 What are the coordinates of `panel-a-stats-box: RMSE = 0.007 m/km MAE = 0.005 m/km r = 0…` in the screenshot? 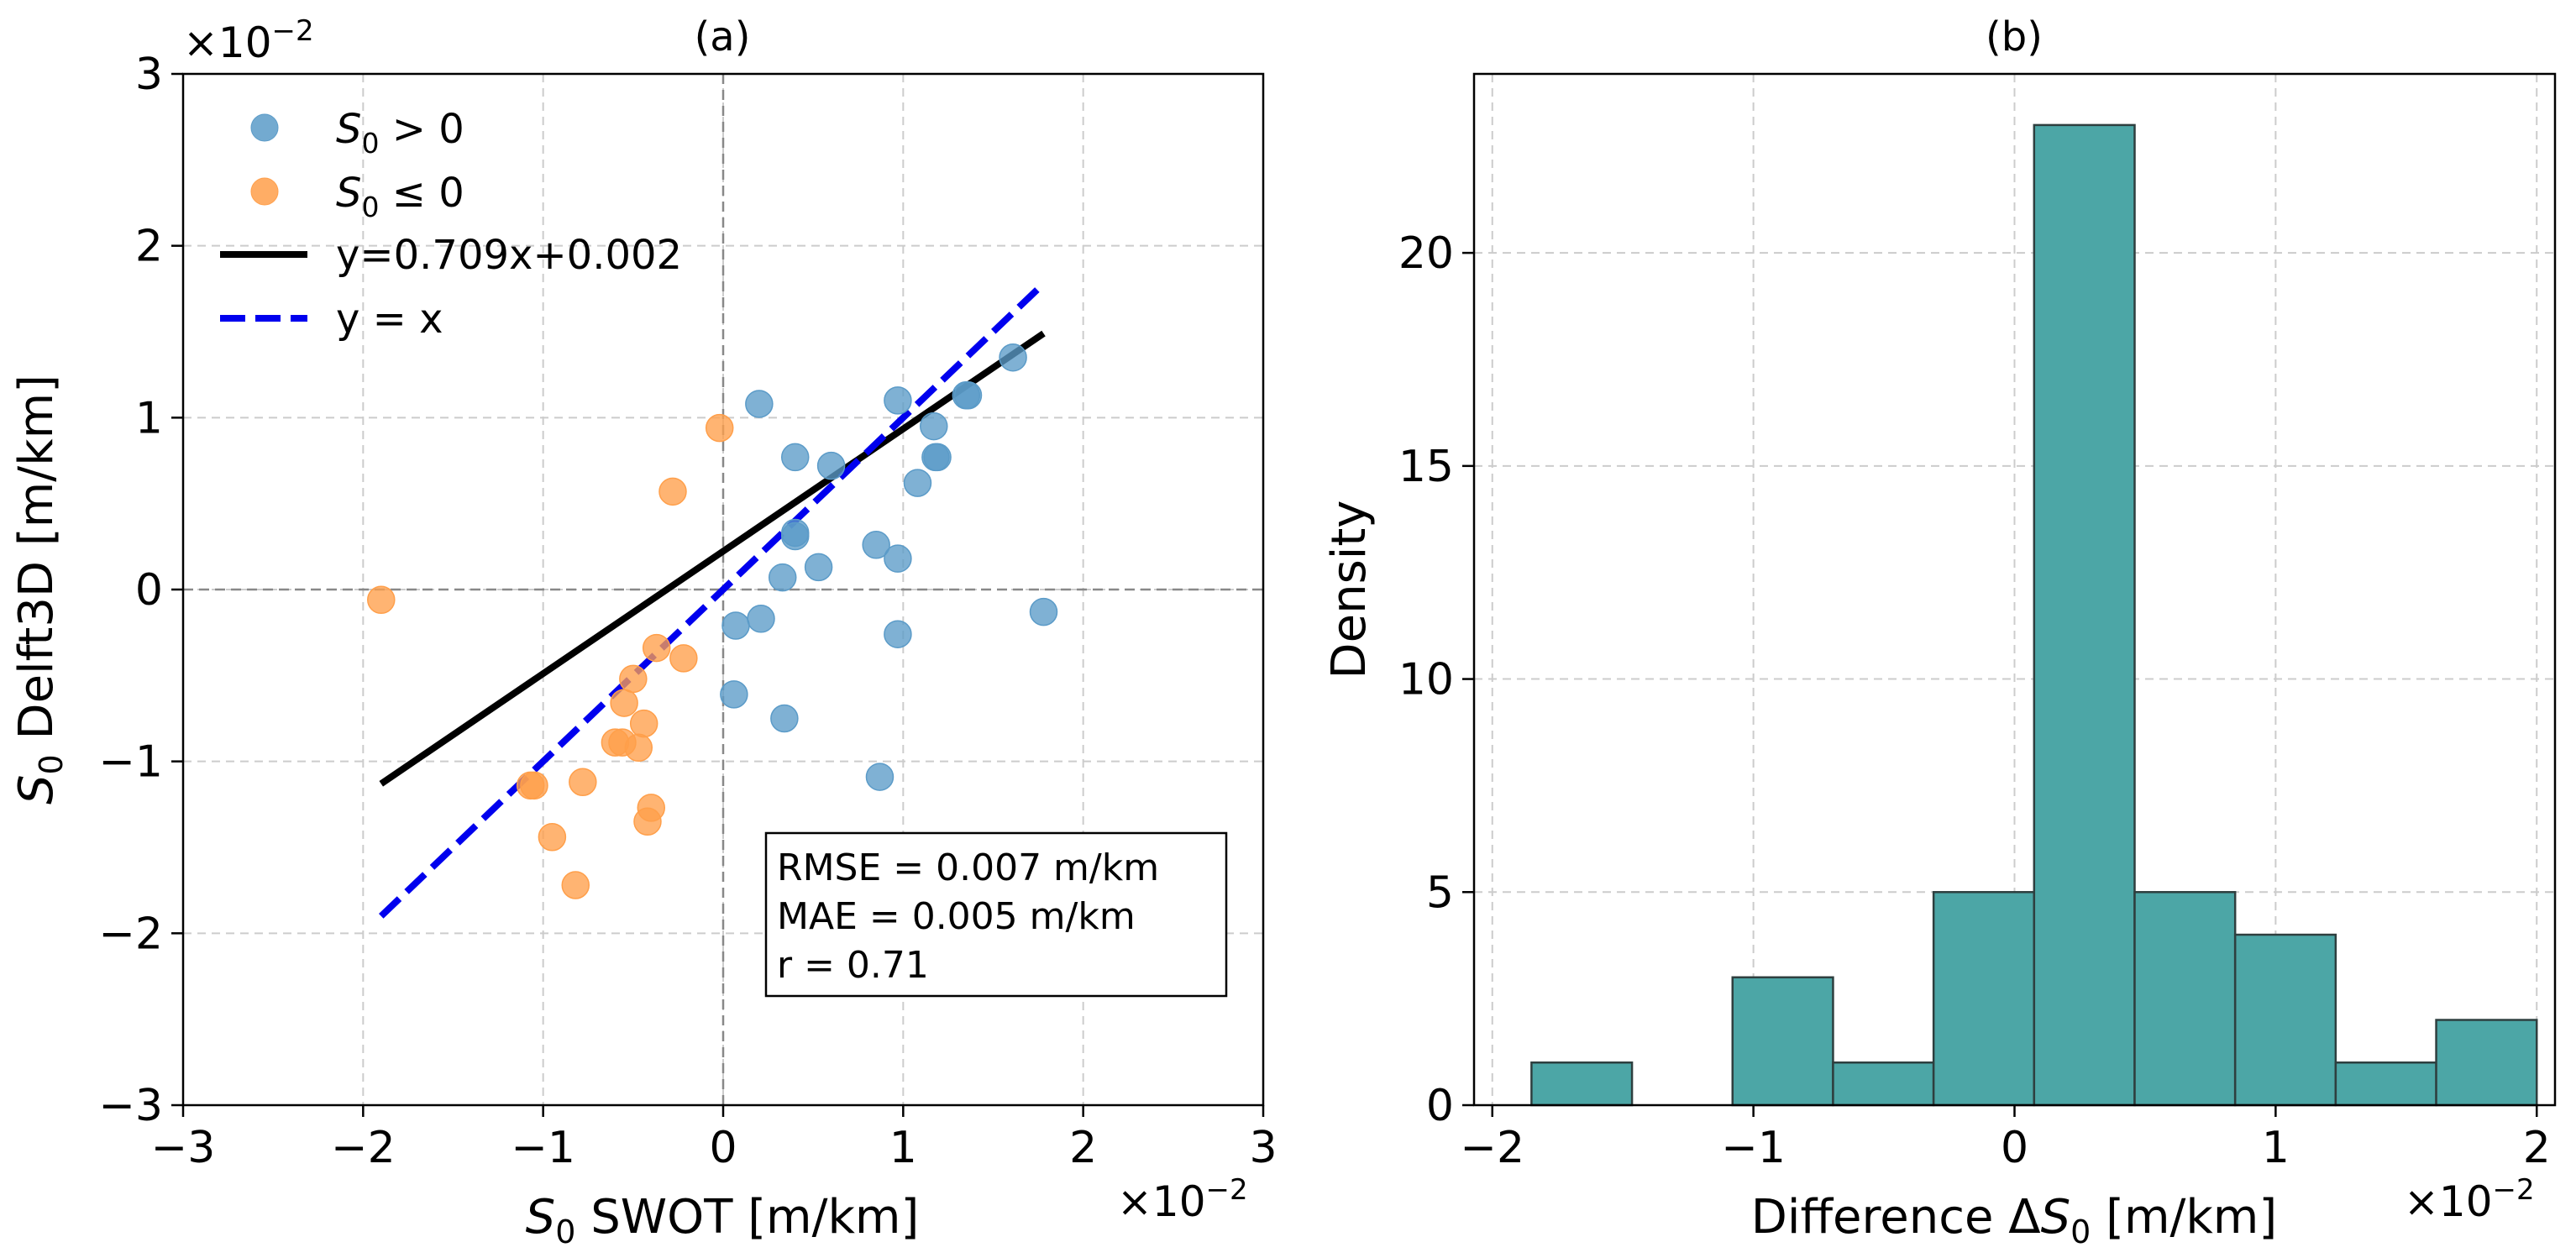 It's located at (996, 914).